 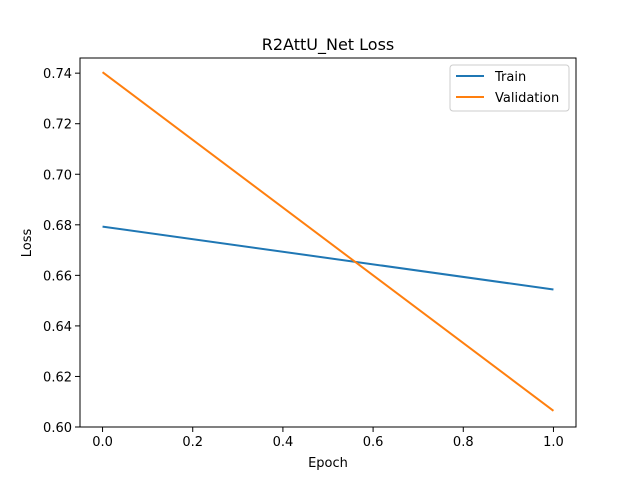 I want to click on x-tick-label: 0.8, so click(x=463, y=442).